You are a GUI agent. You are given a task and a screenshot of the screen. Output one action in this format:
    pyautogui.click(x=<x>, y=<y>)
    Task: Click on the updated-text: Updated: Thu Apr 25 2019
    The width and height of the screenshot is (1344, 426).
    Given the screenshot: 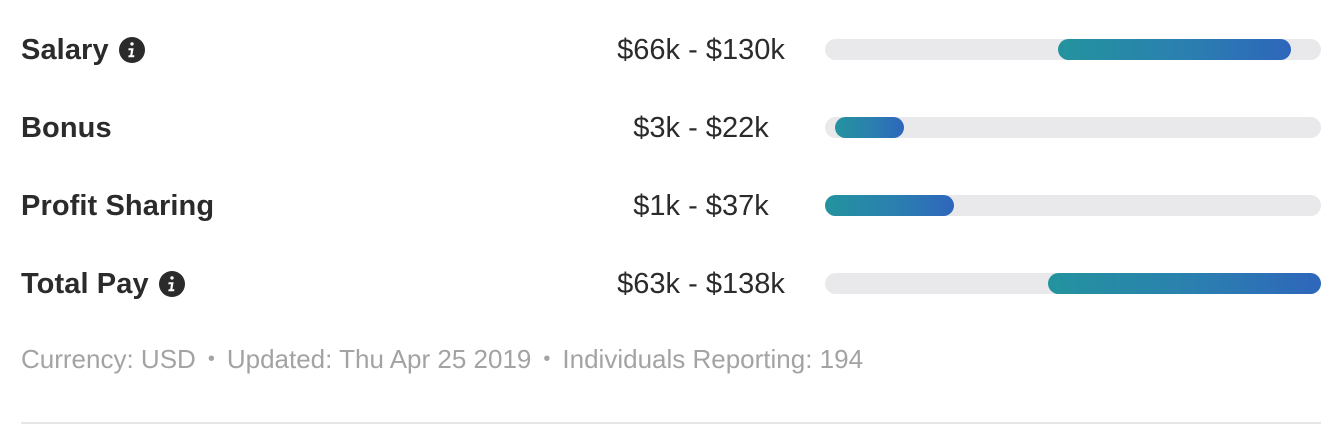 What is the action you would take?
    pyautogui.click(x=379, y=359)
    